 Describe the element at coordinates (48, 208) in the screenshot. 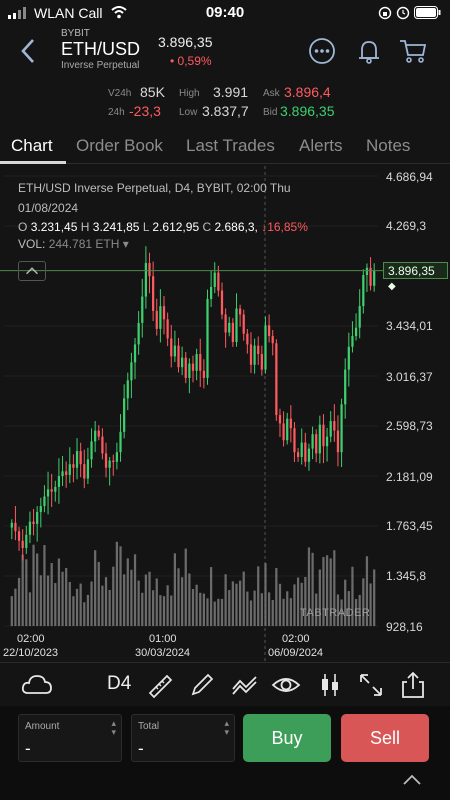

I see `chart-info-date: 01/08/2024` at that location.